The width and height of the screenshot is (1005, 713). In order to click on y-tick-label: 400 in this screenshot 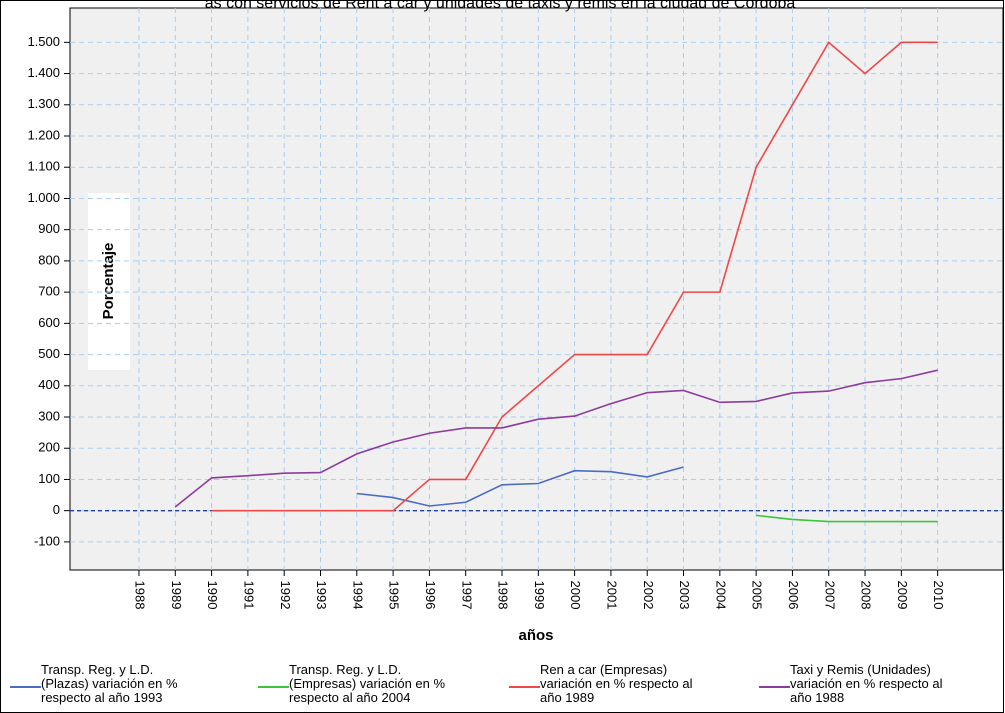, I will do `click(49, 384)`.